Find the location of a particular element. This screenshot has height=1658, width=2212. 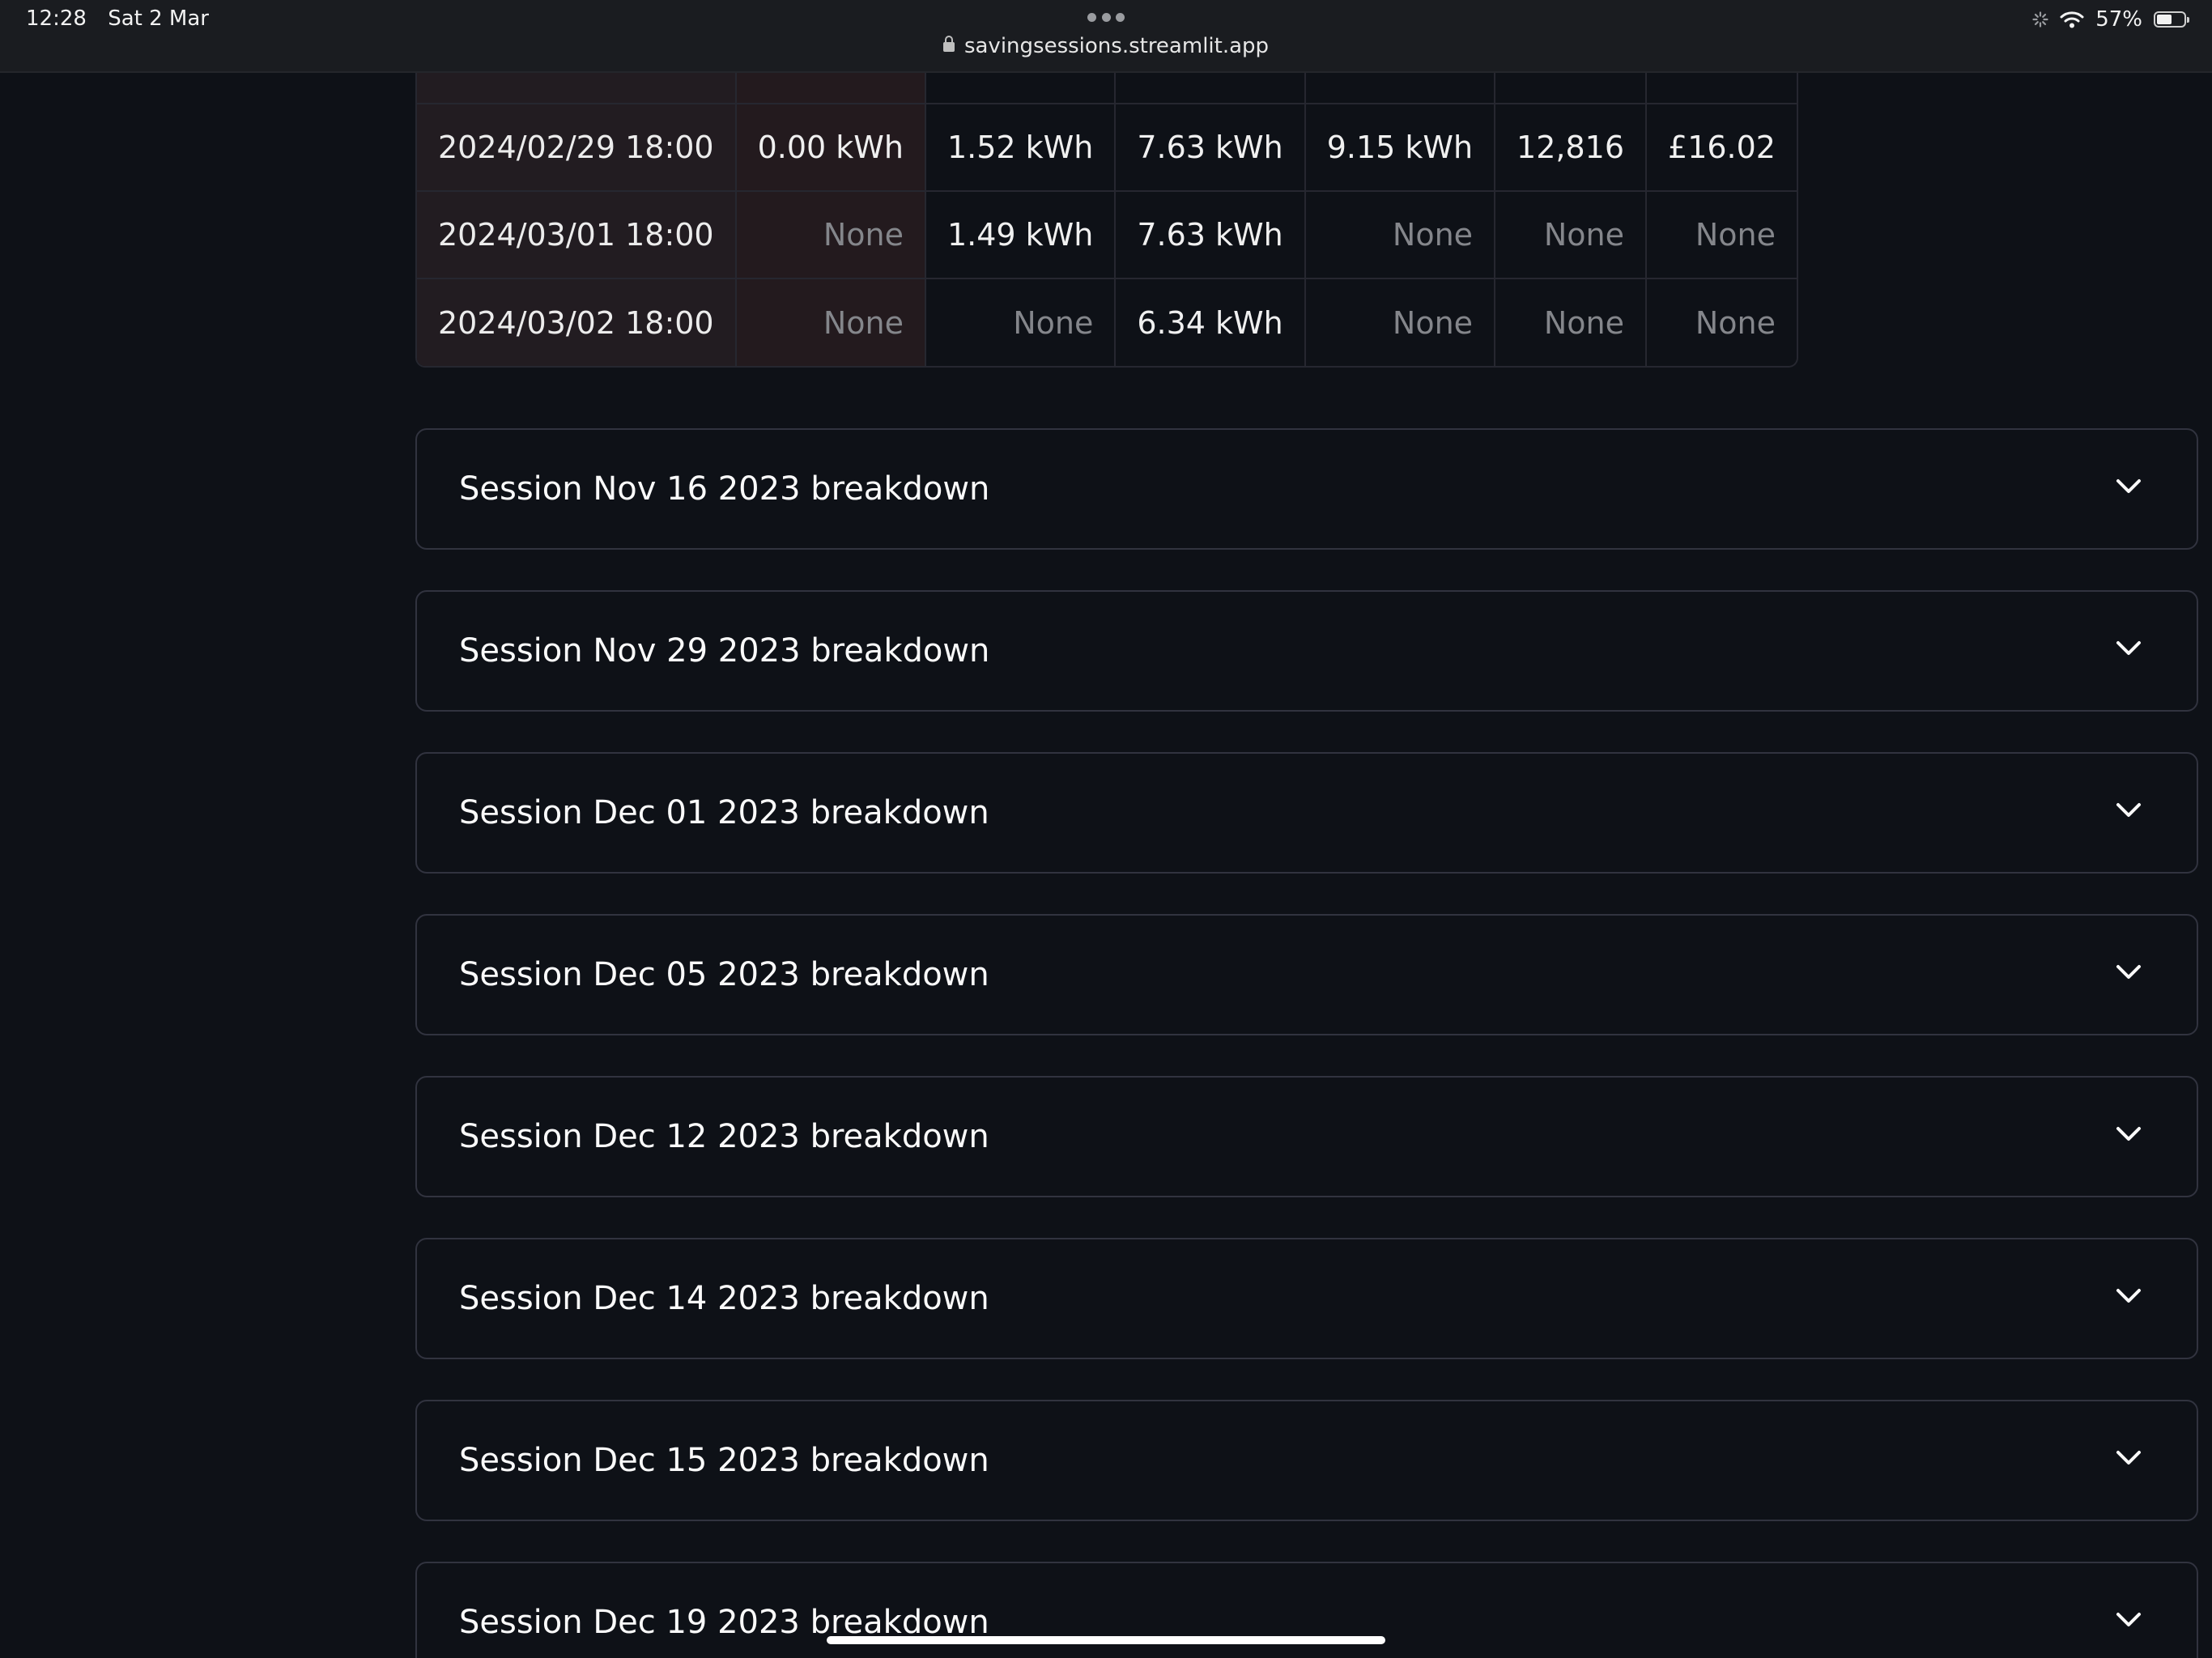

table-cell: 12,816 is located at coordinates (1572, 148).